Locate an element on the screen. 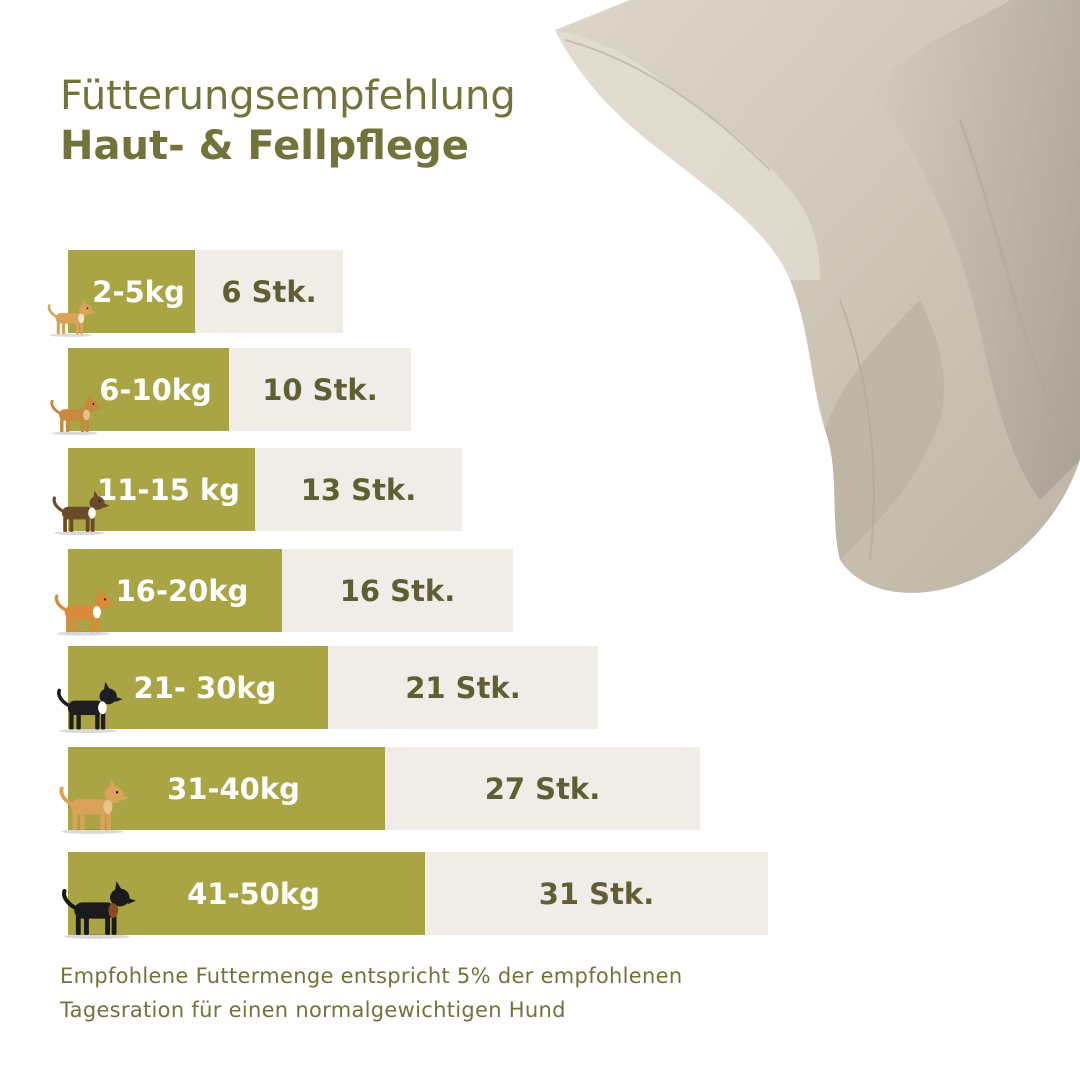 This screenshot has width=1080, height=1080. count-label: 16 Stk. is located at coordinates (397, 590).